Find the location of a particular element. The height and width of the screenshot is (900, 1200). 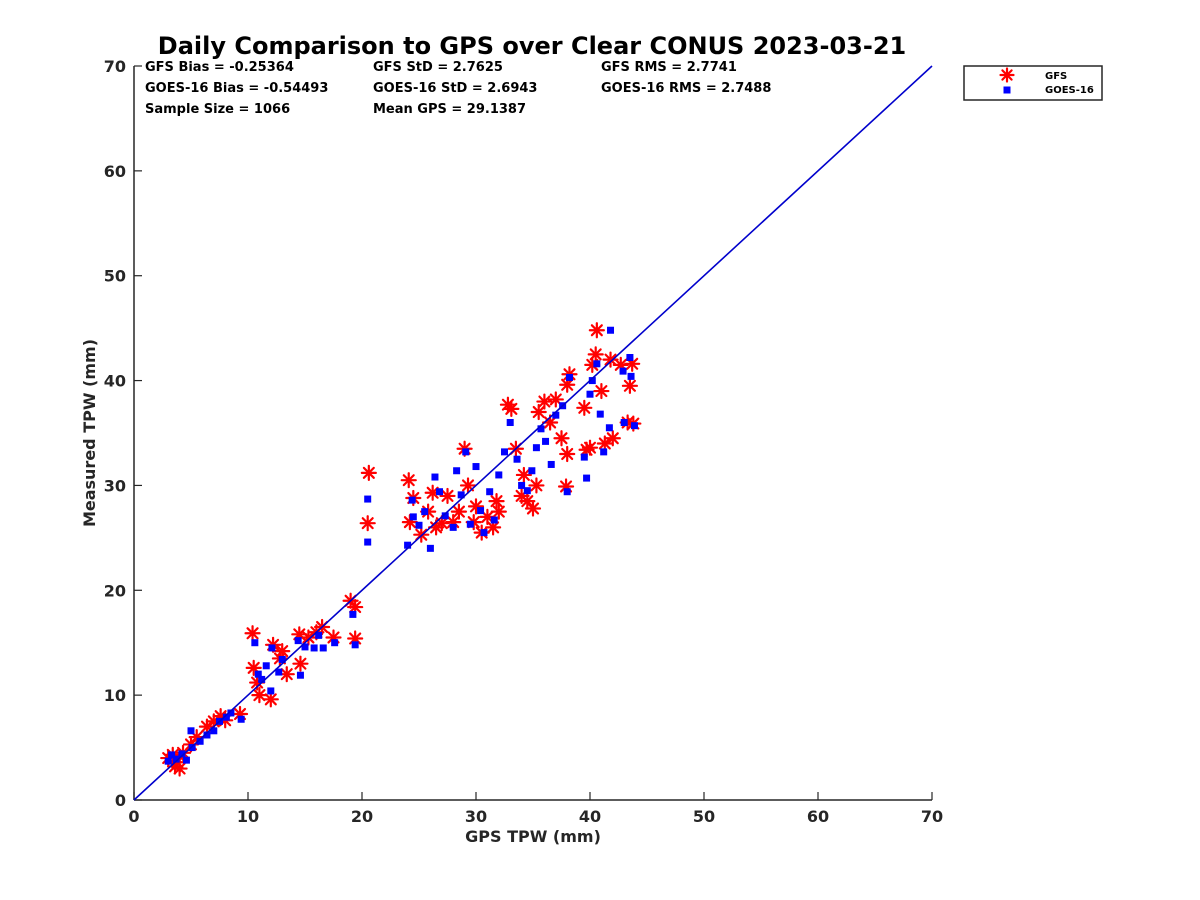

y-tick-label: 20 is located at coordinates (115, 590).